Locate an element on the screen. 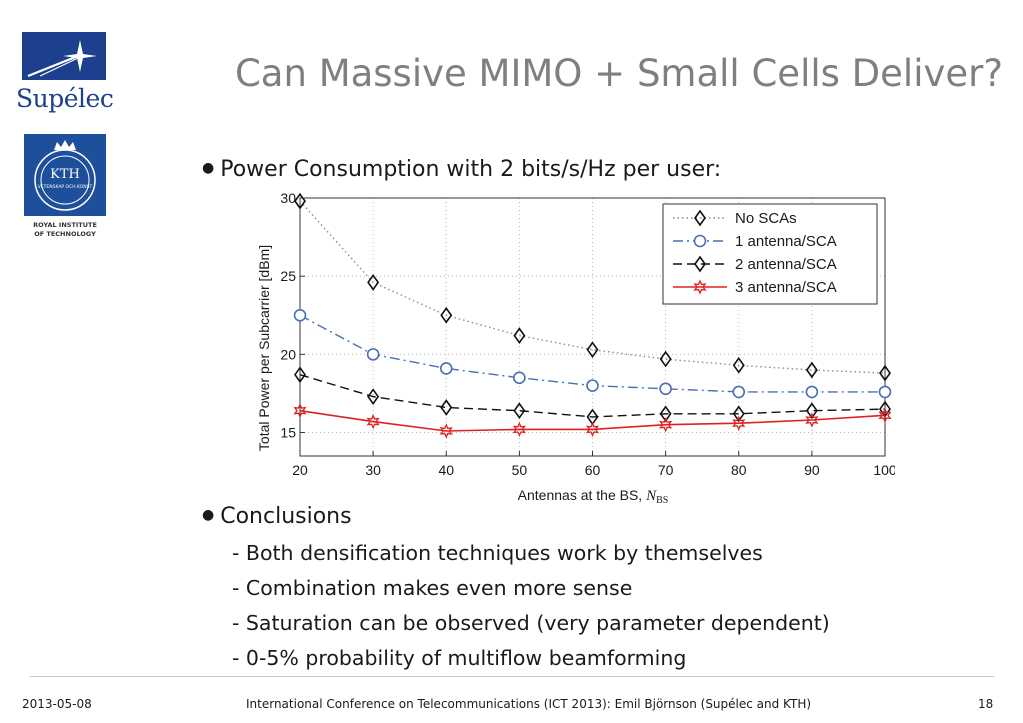  footer-date: 2013-05-08 is located at coordinates (57, 704).